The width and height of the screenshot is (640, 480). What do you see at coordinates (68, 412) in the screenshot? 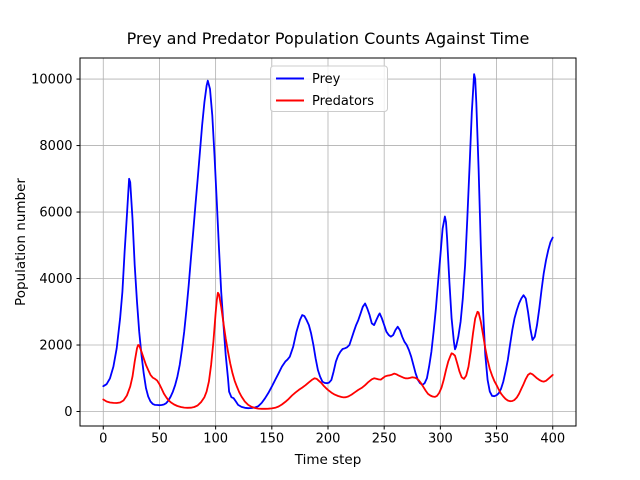
I see `y-tick-label: 0` at bounding box center [68, 412].